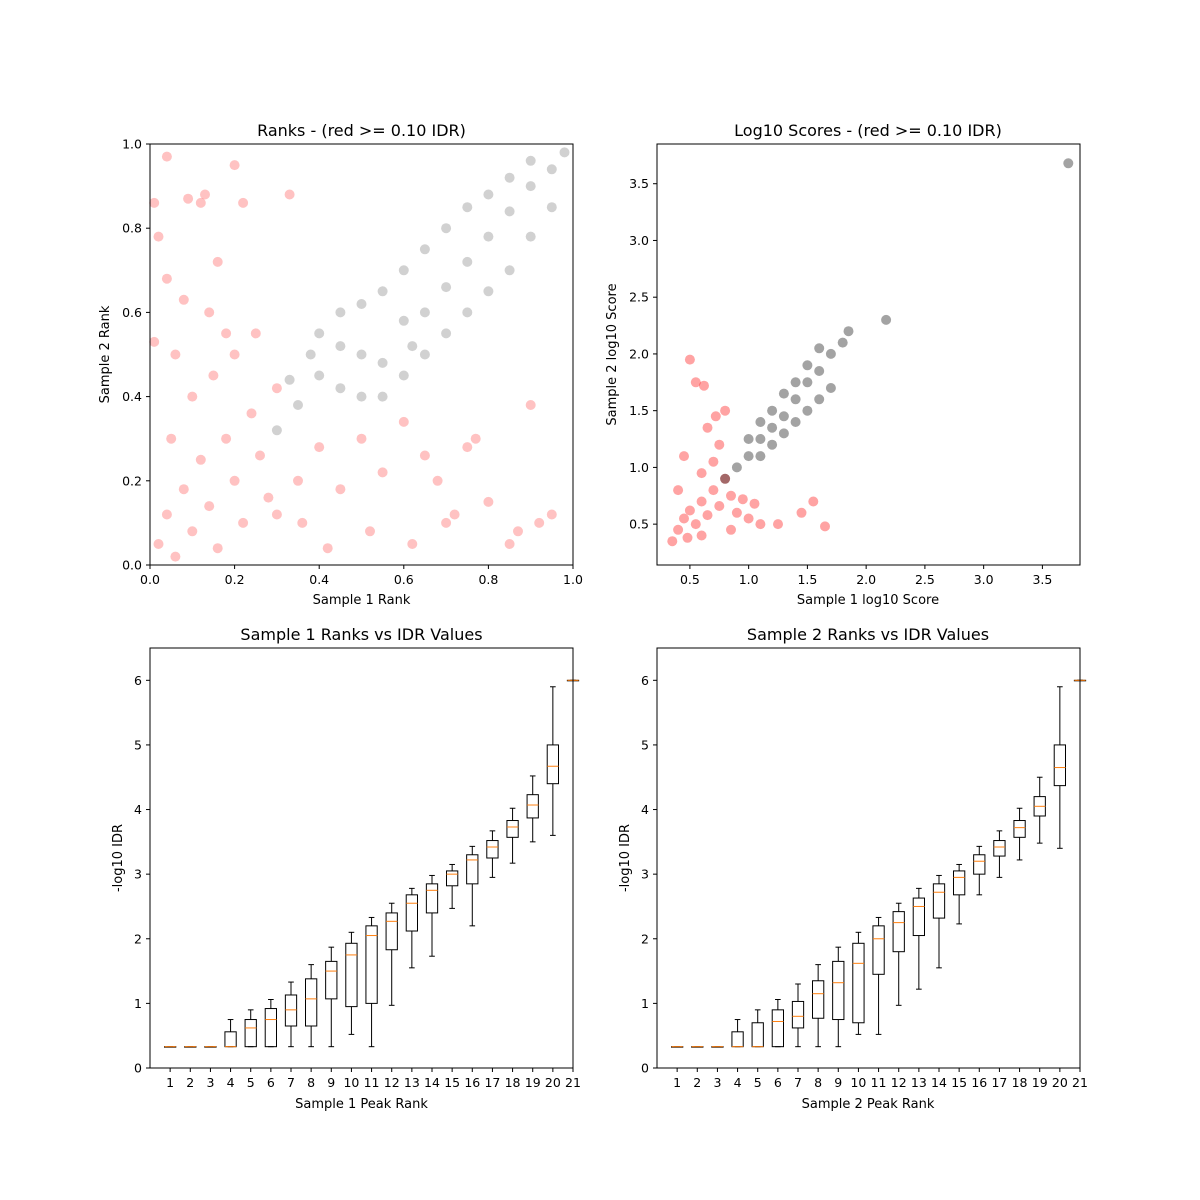  Describe the element at coordinates (132, 228) in the screenshot. I see `y-tick-label: 0.8` at that location.